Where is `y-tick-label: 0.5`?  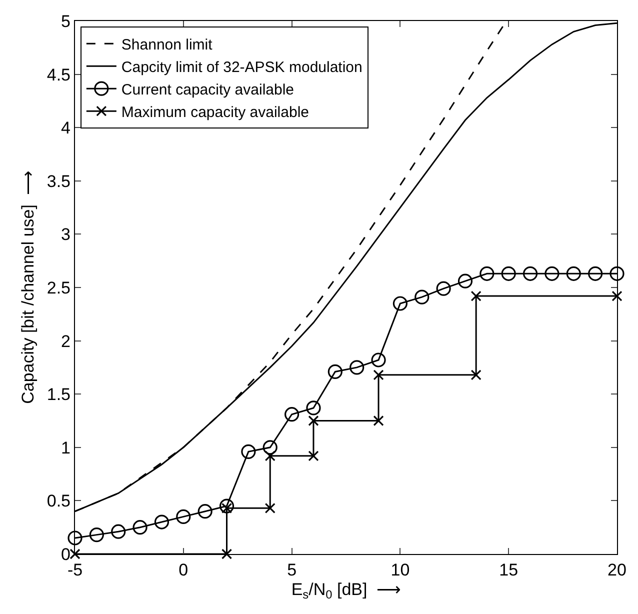
y-tick-label: 0.5 is located at coordinates (58, 501).